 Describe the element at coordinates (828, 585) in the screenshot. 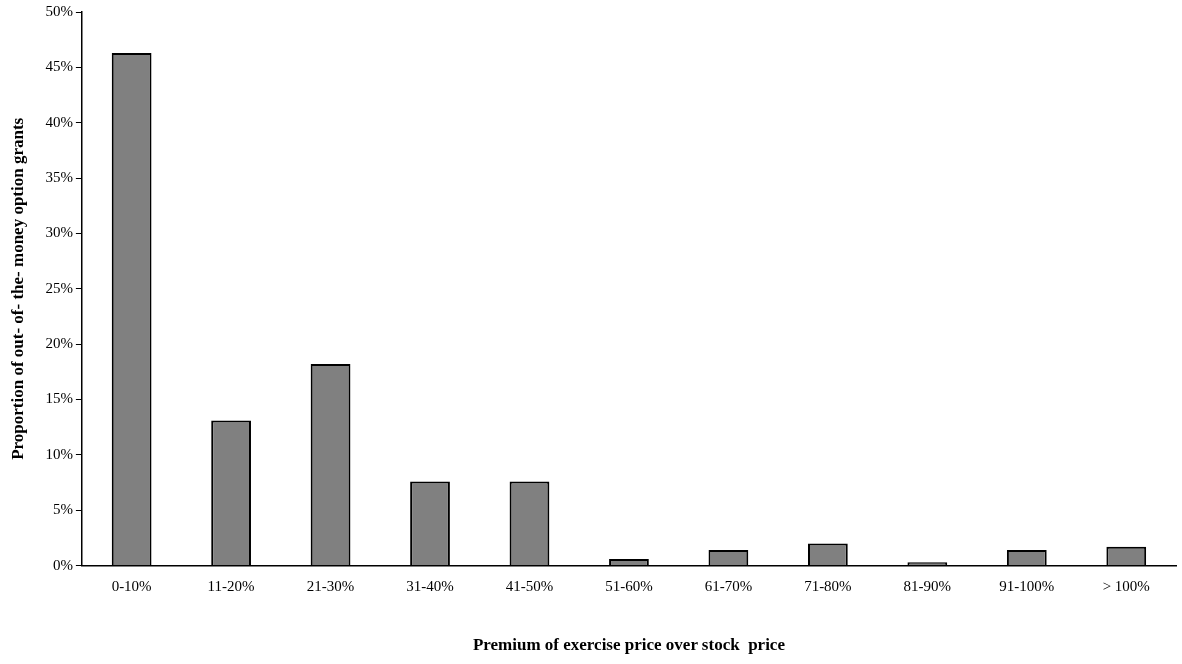

I see `x-tick-label: 71-80%` at that location.